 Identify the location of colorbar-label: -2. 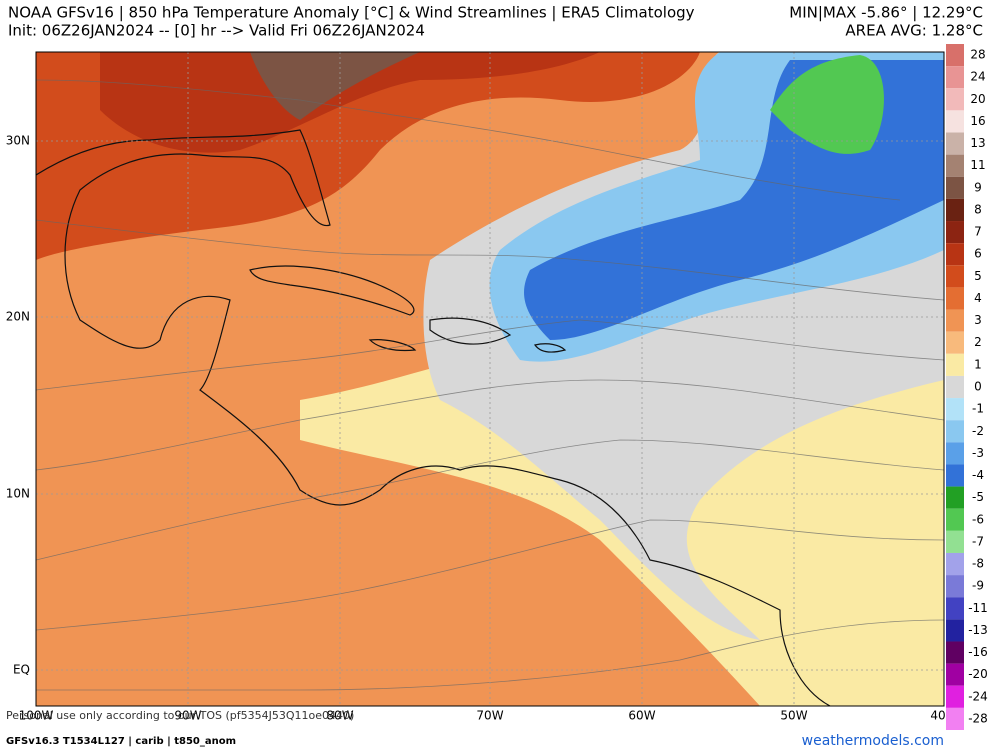
(978, 431).